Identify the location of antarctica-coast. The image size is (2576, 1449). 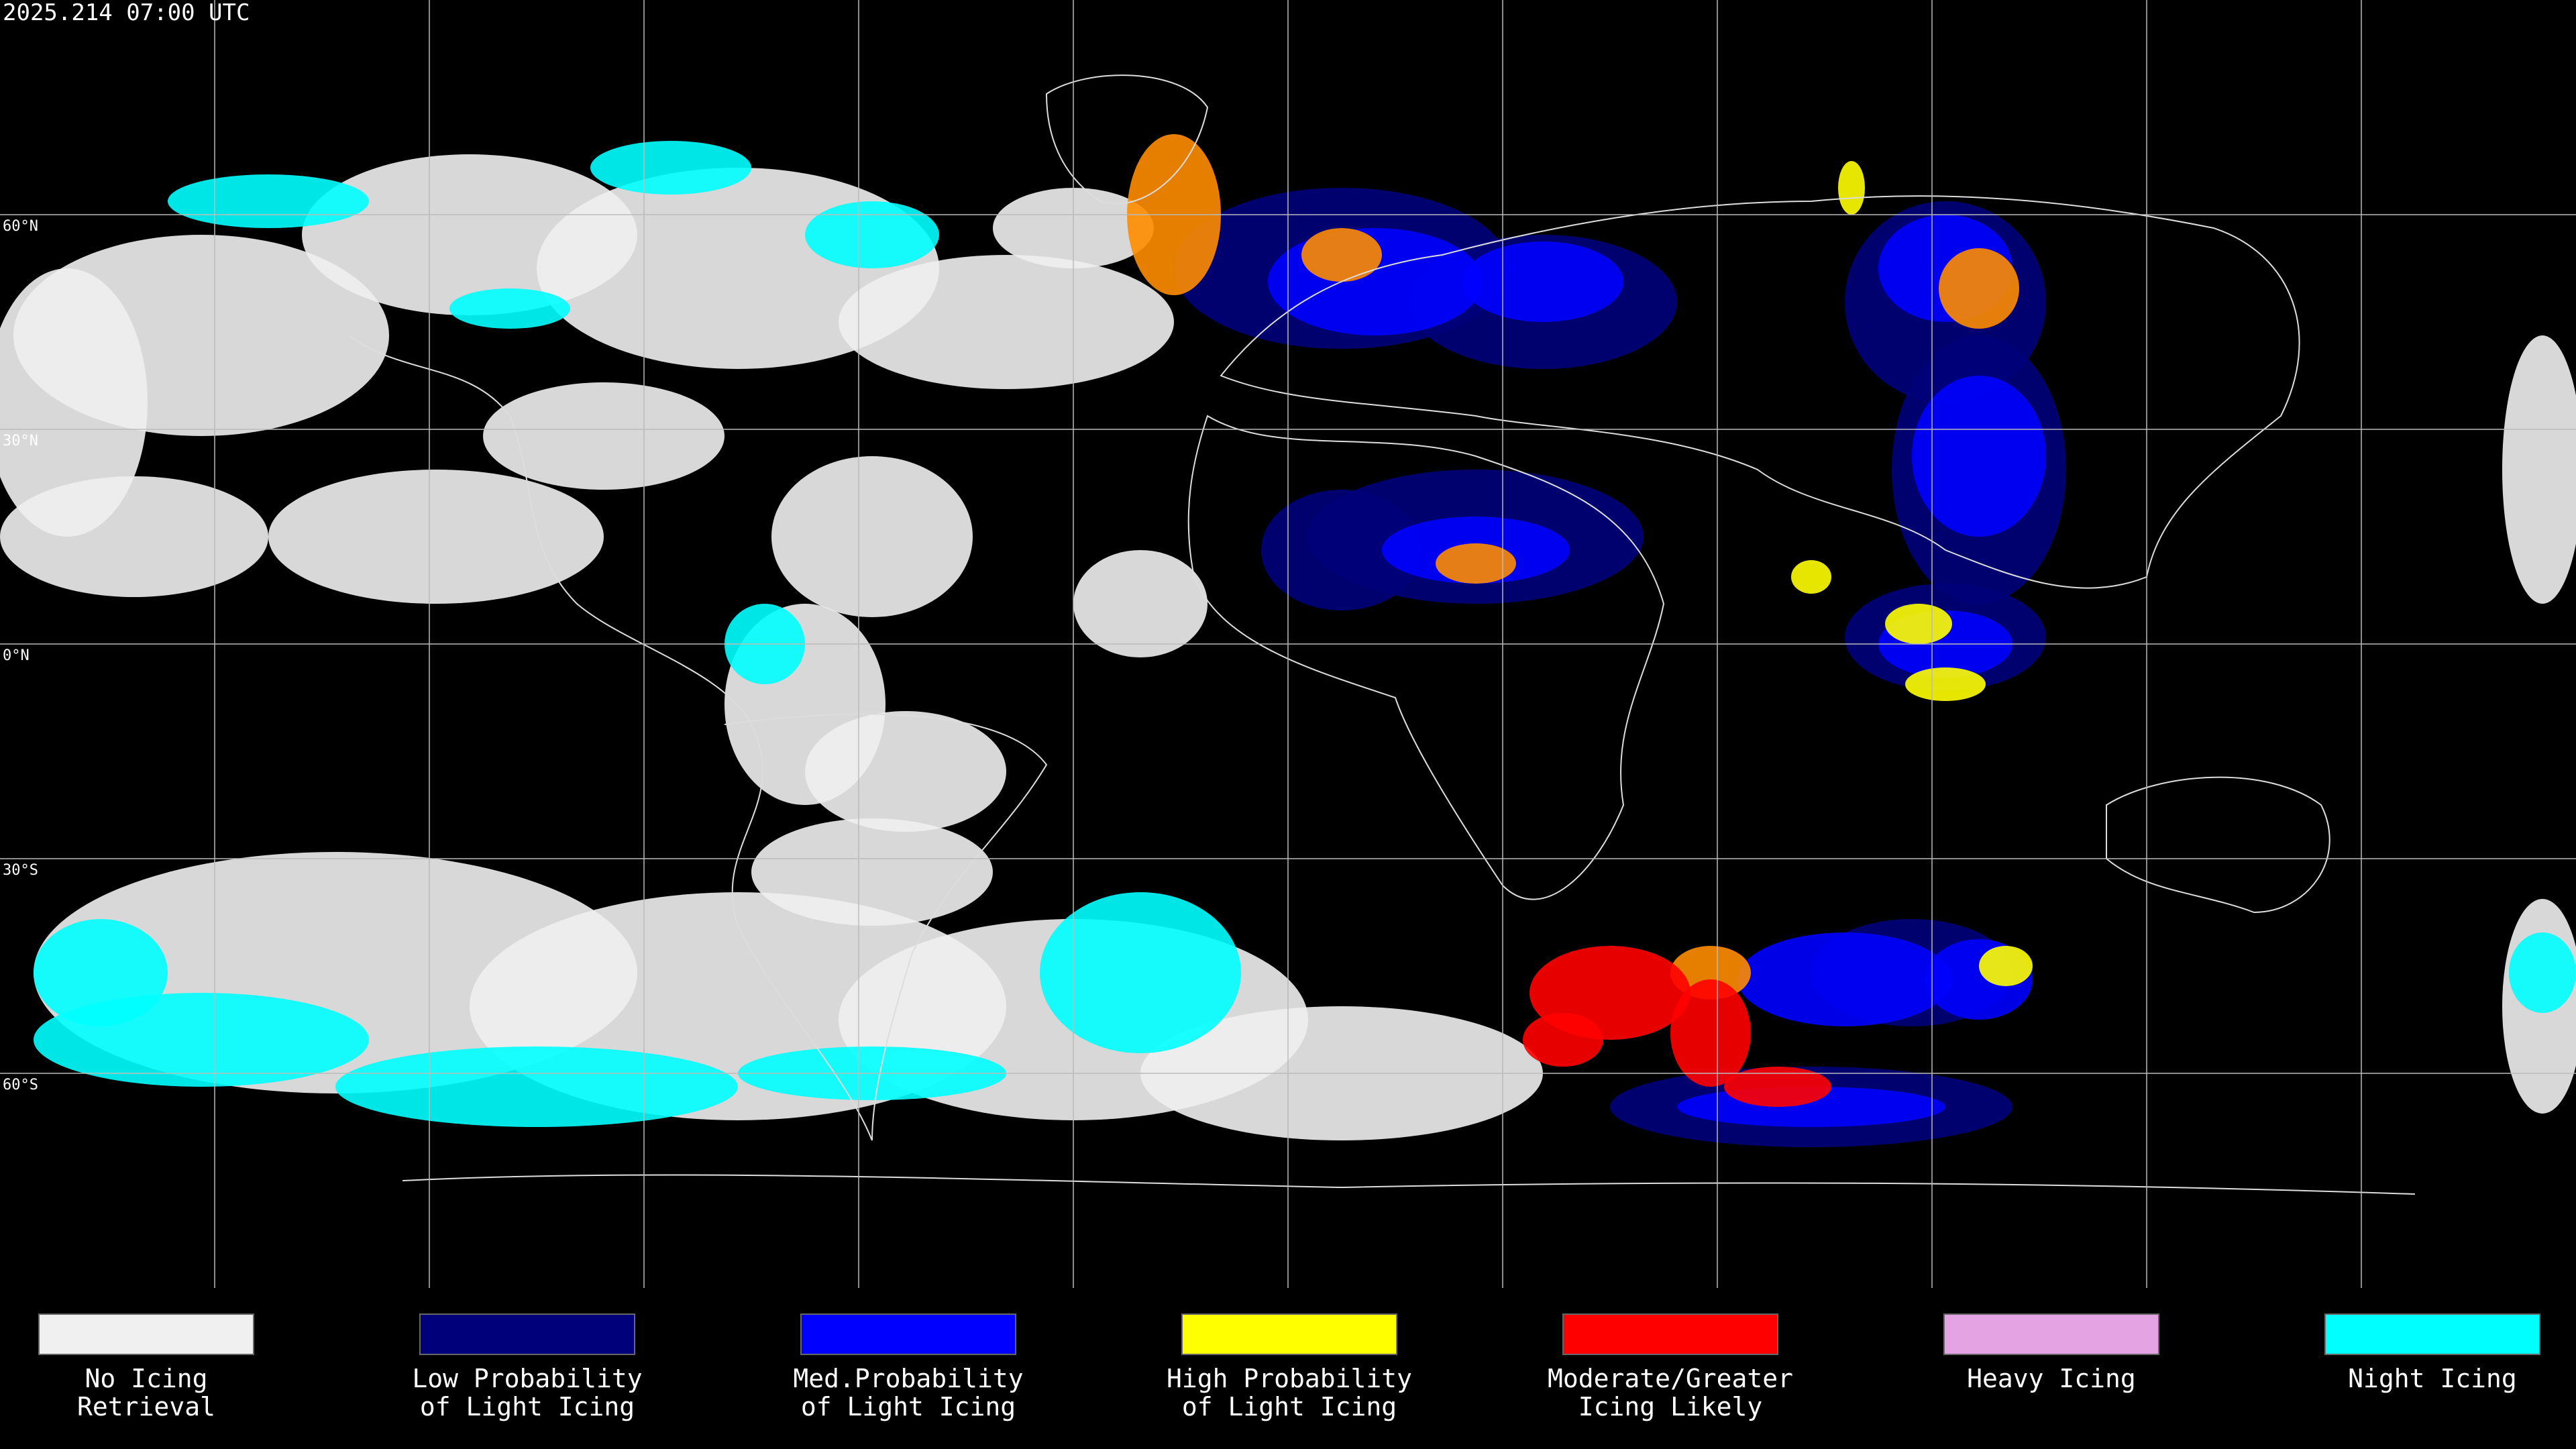
(1409, 1184).